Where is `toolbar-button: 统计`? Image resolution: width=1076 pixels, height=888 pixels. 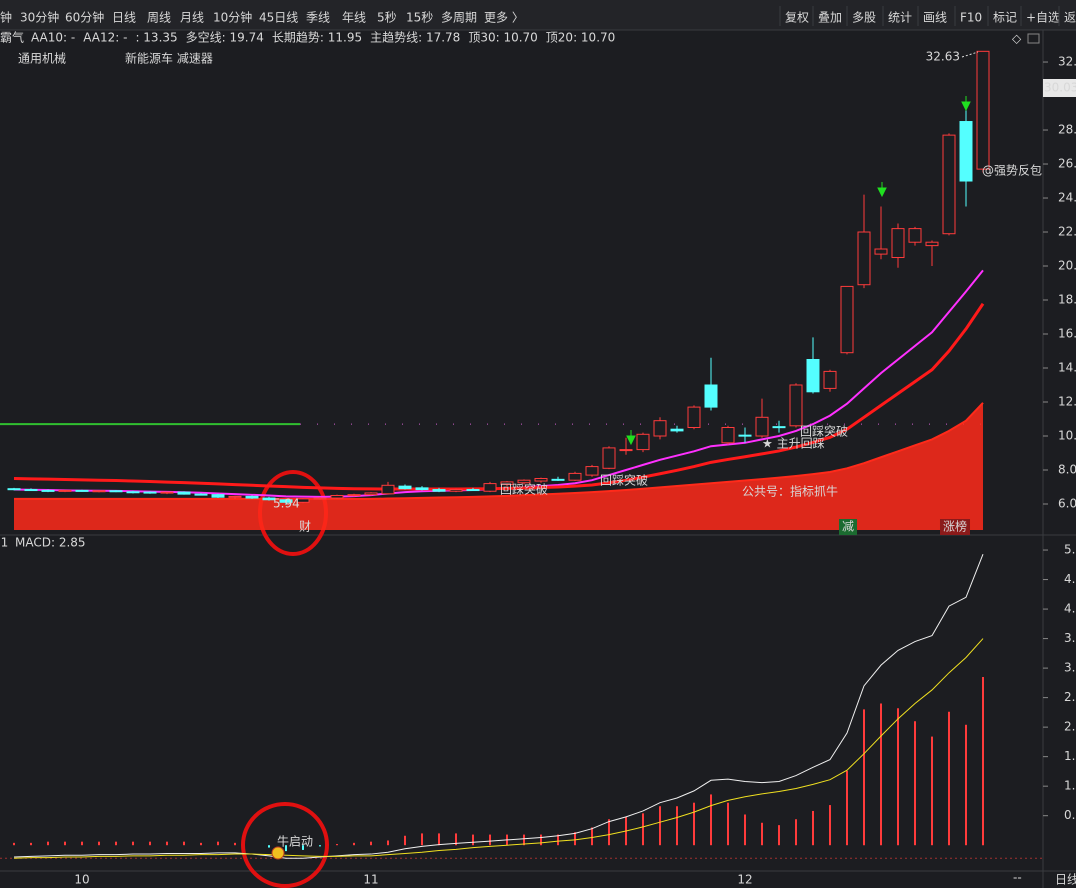
toolbar-button: 统计 is located at coordinates (900, 18).